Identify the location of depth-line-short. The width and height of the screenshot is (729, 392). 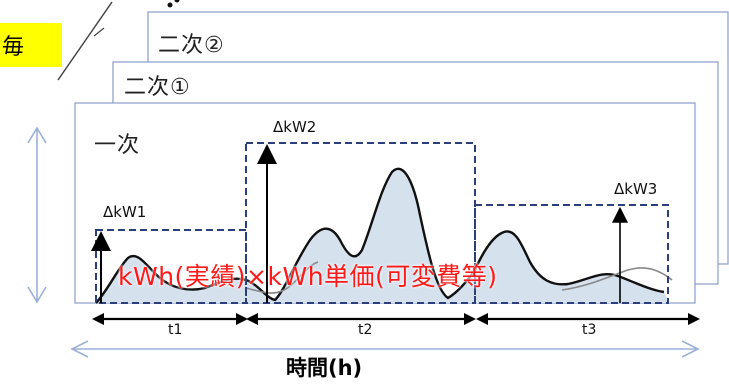
(99, 32).